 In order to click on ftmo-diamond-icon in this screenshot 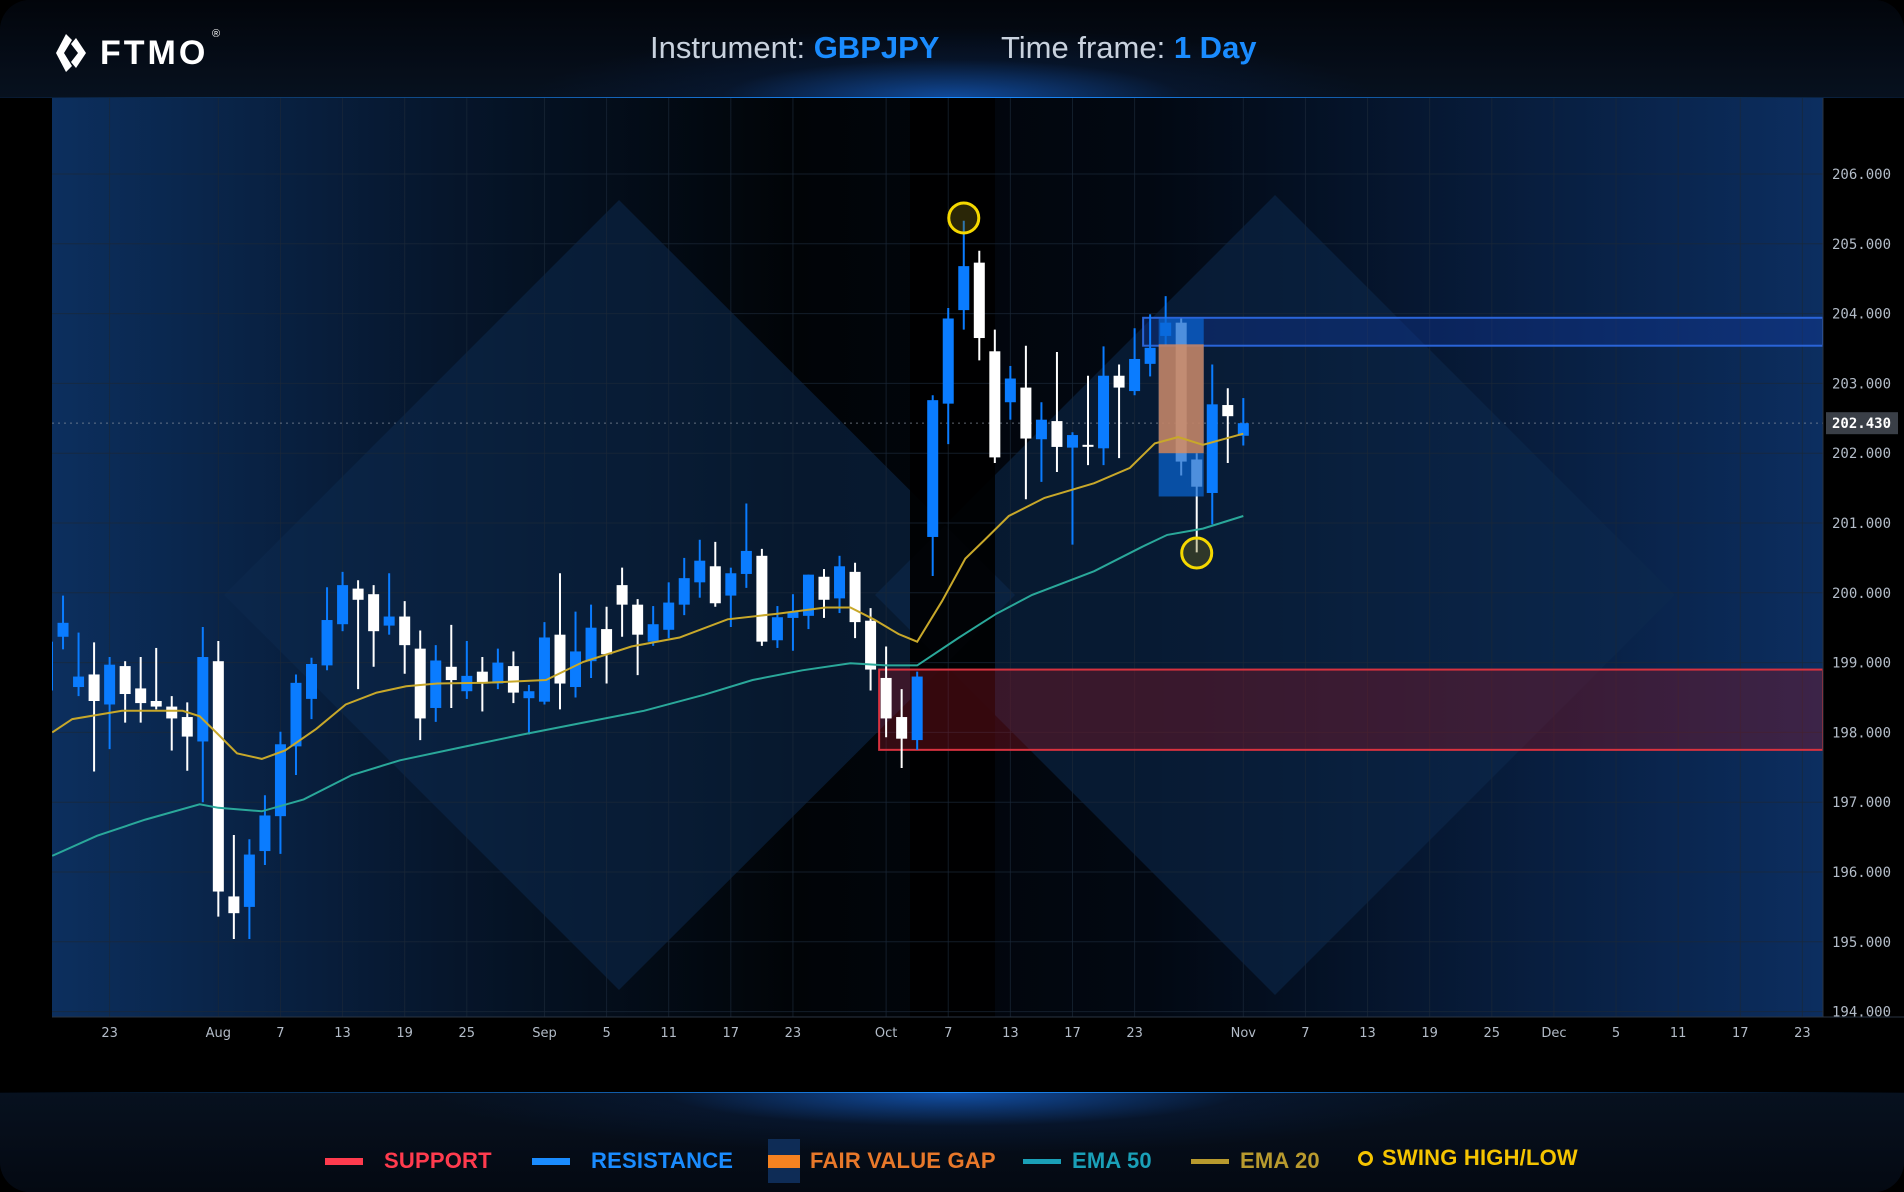, I will do `click(71, 53)`.